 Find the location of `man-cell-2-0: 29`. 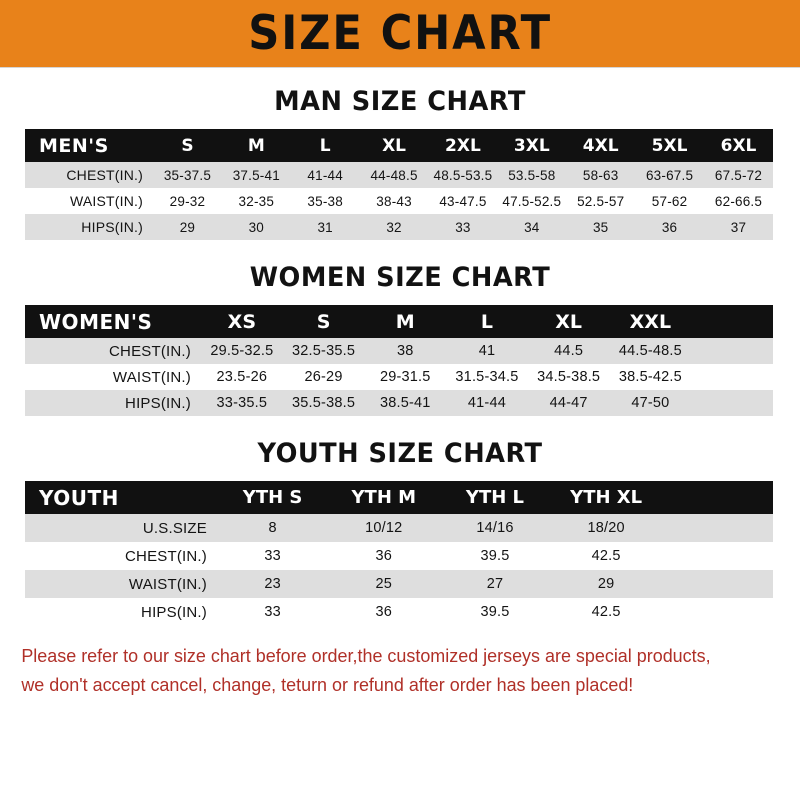

man-cell-2-0: 29 is located at coordinates (187, 227).